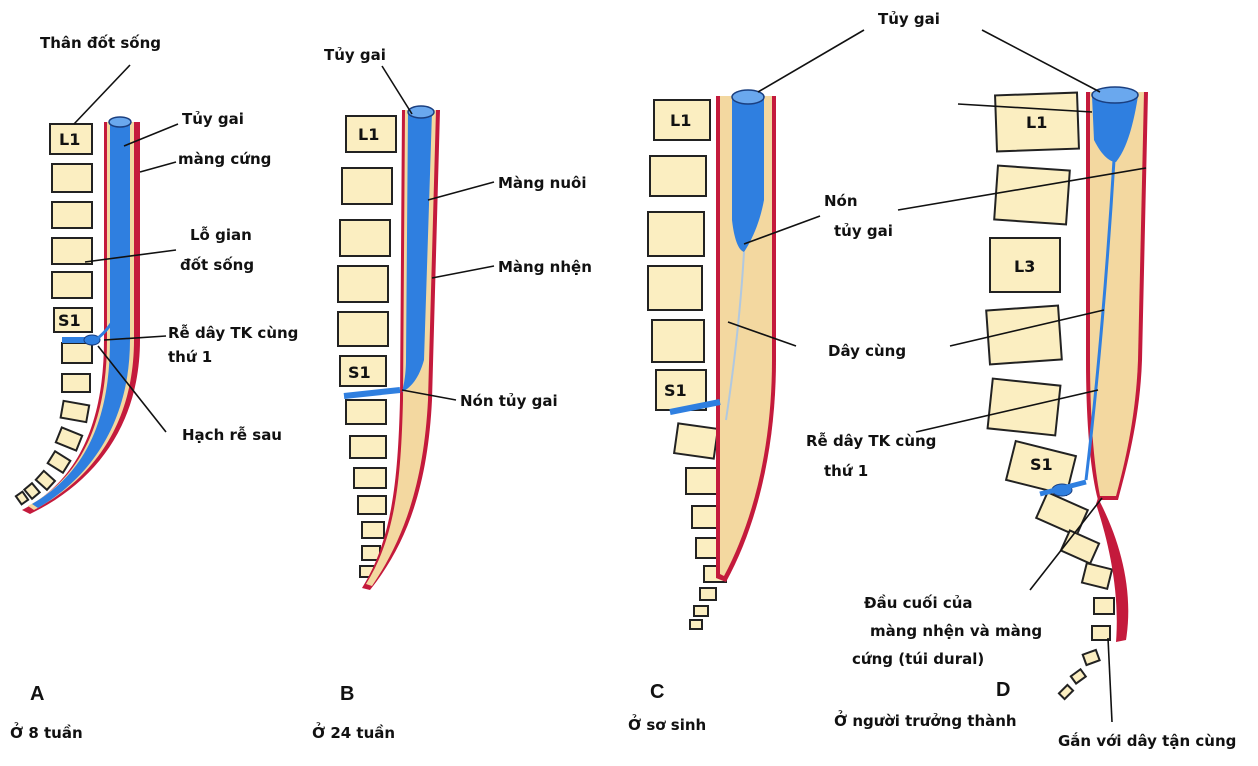 The width and height of the screenshot is (1258, 766). Describe the element at coordinates (221, 235) in the screenshot. I see `label-lo-gian-line1: Lỗ gian` at that location.